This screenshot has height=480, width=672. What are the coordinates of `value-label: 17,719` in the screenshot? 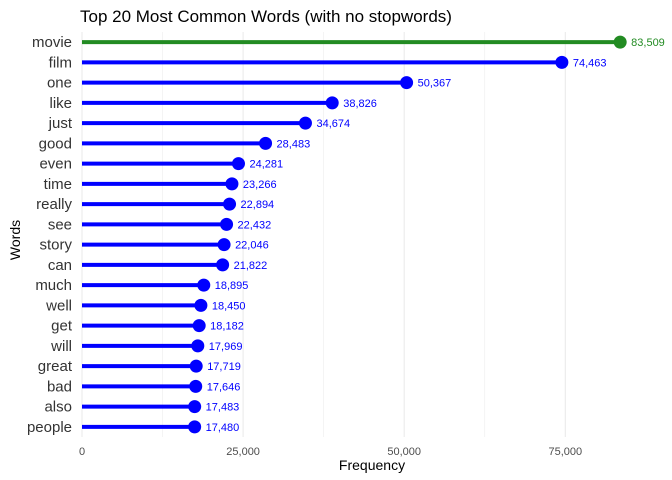 It's located at (224, 367).